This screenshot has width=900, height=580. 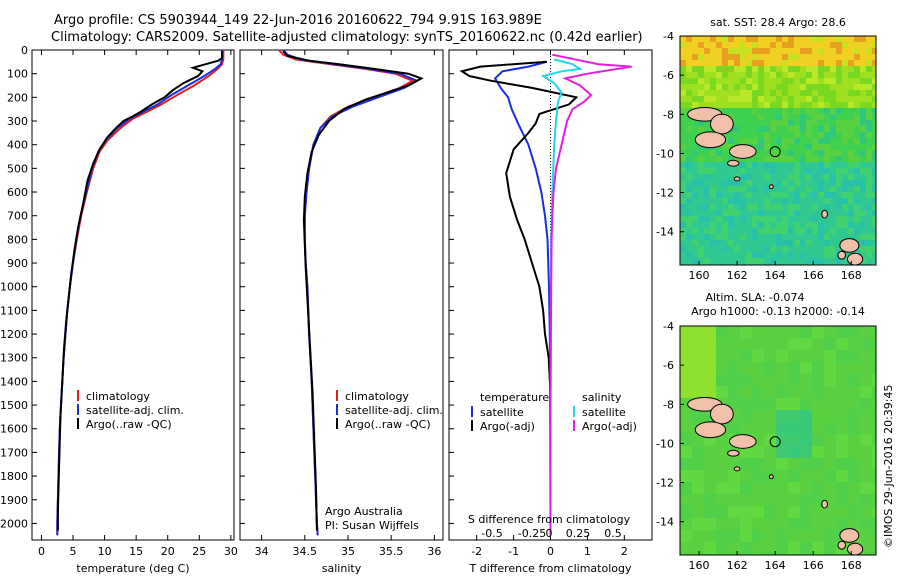 What do you see at coordinates (14, 334) in the screenshot?
I see `y-tick-label: 1200` at bounding box center [14, 334].